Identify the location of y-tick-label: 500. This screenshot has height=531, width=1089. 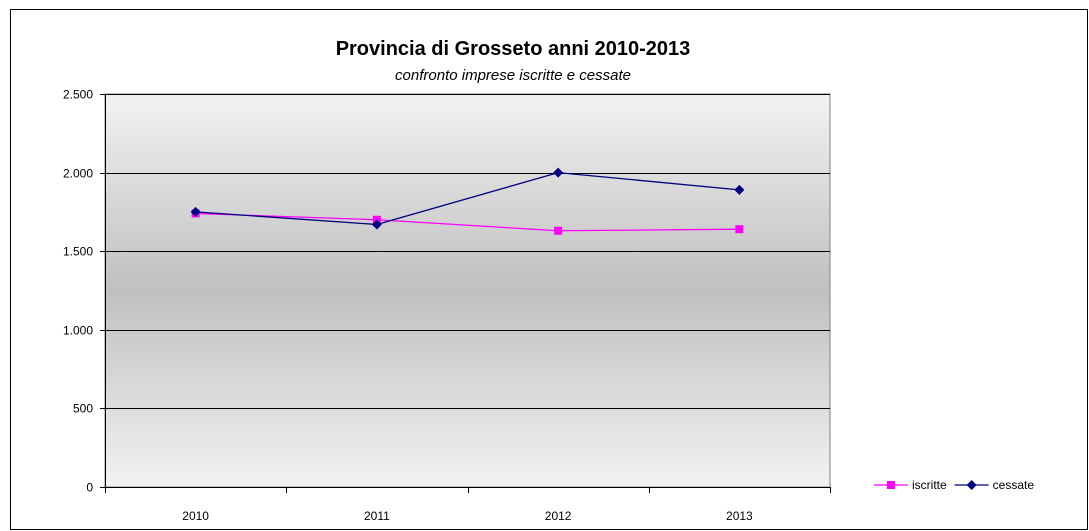
(83, 409).